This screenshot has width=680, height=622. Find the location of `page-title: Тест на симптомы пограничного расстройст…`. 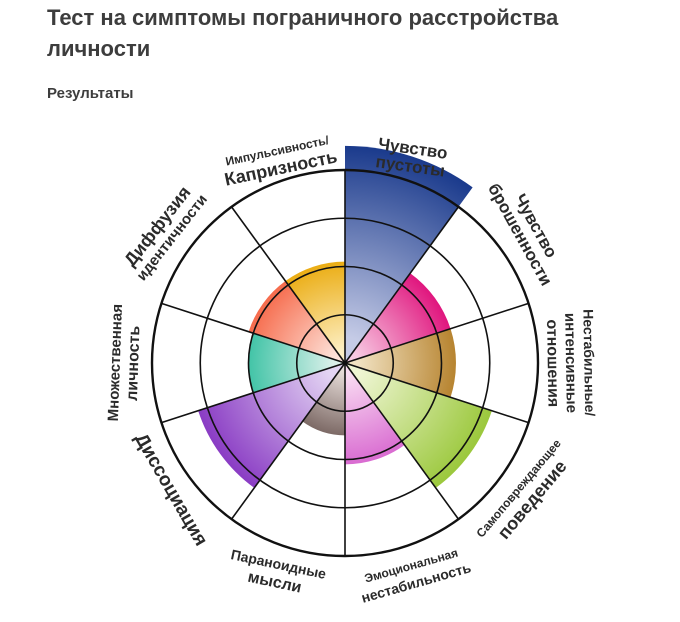

page-title: Тест на симптомы пограничного расстройст… is located at coordinates (303, 33).